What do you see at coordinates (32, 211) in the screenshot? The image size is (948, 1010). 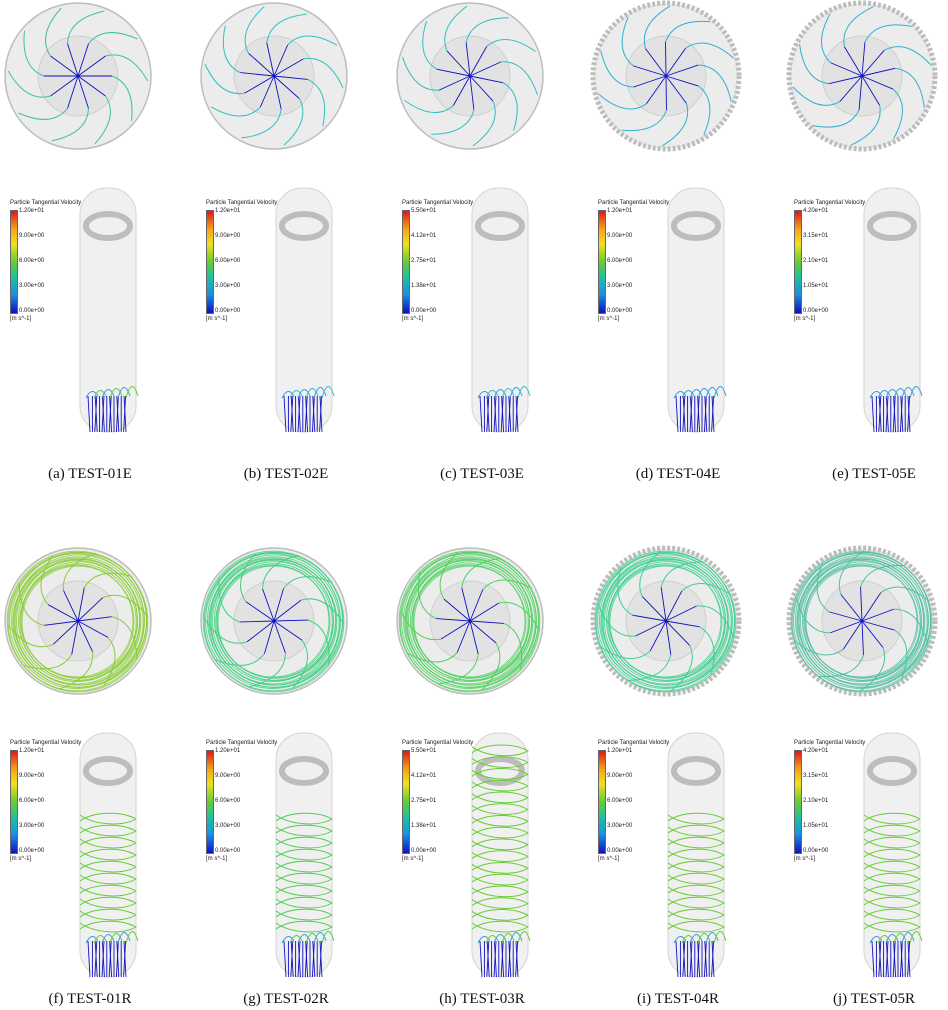 I see `colorbar-tick: 1.20e+01` at bounding box center [32, 211].